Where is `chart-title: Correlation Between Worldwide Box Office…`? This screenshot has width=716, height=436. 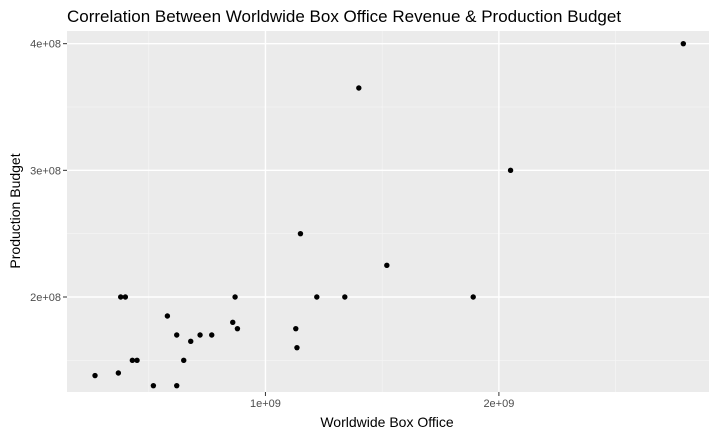 chart-title: Correlation Between Worldwide Box Office… is located at coordinates (344, 16).